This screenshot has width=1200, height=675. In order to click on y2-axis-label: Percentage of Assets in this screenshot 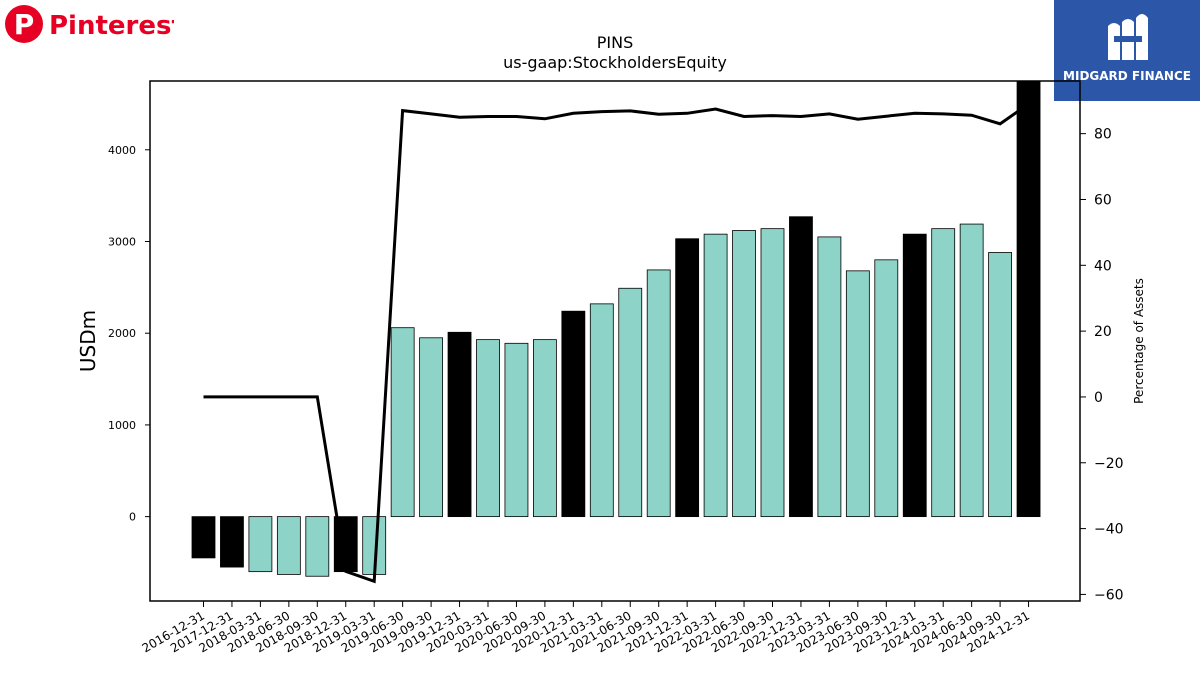, I will do `click(1139, 341)`.